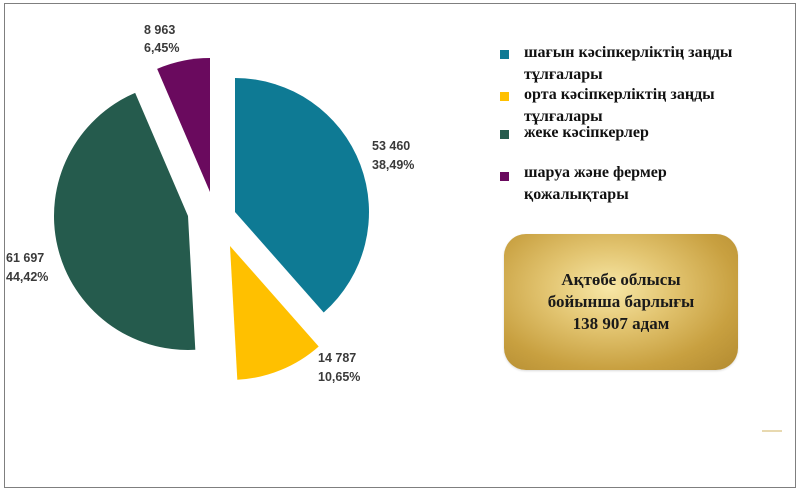 The image size is (802, 492). What do you see at coordinates (586, 132) in the screenshot?
I see `legend-label-individual-entrepreneurs: жеке кәсіпкерлер` at bounding box center [586, 132].